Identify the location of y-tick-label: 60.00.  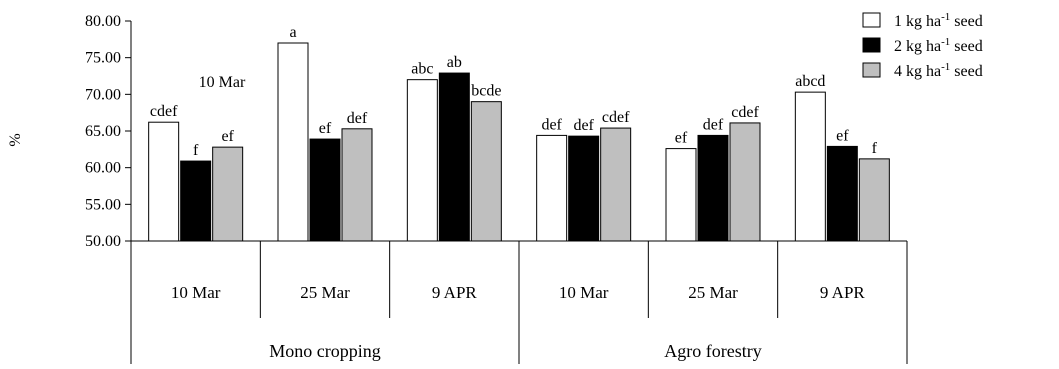
(103, 168).